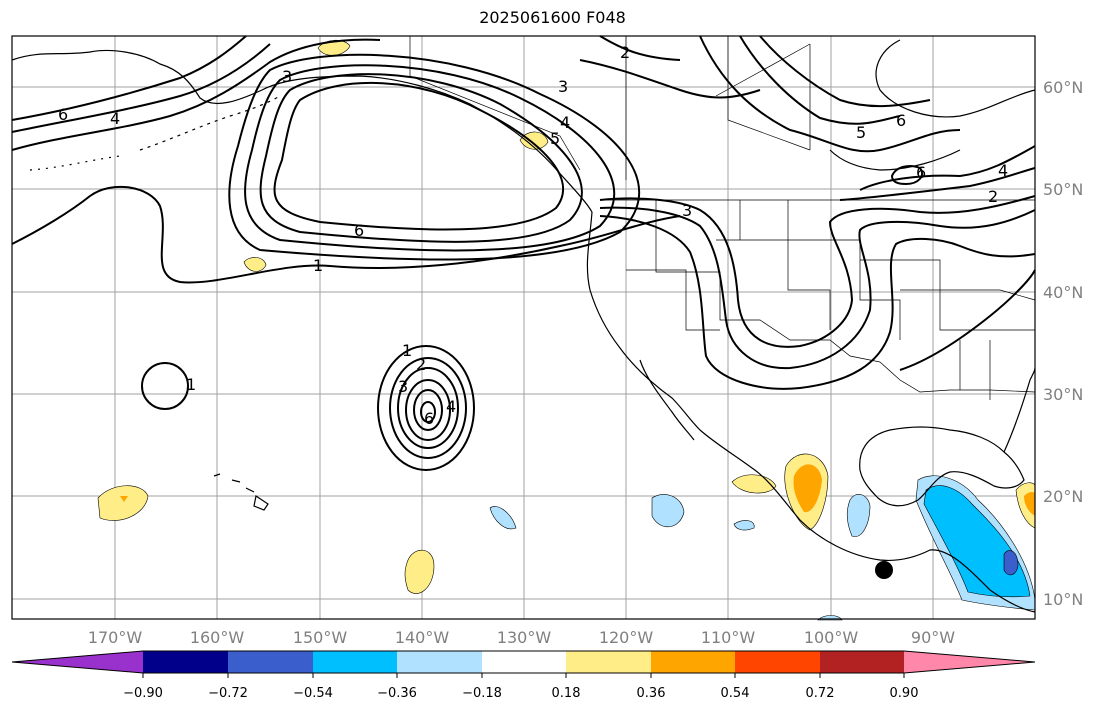  I want to click on contour-label-1-small-ring: 1, so click(191, 384).